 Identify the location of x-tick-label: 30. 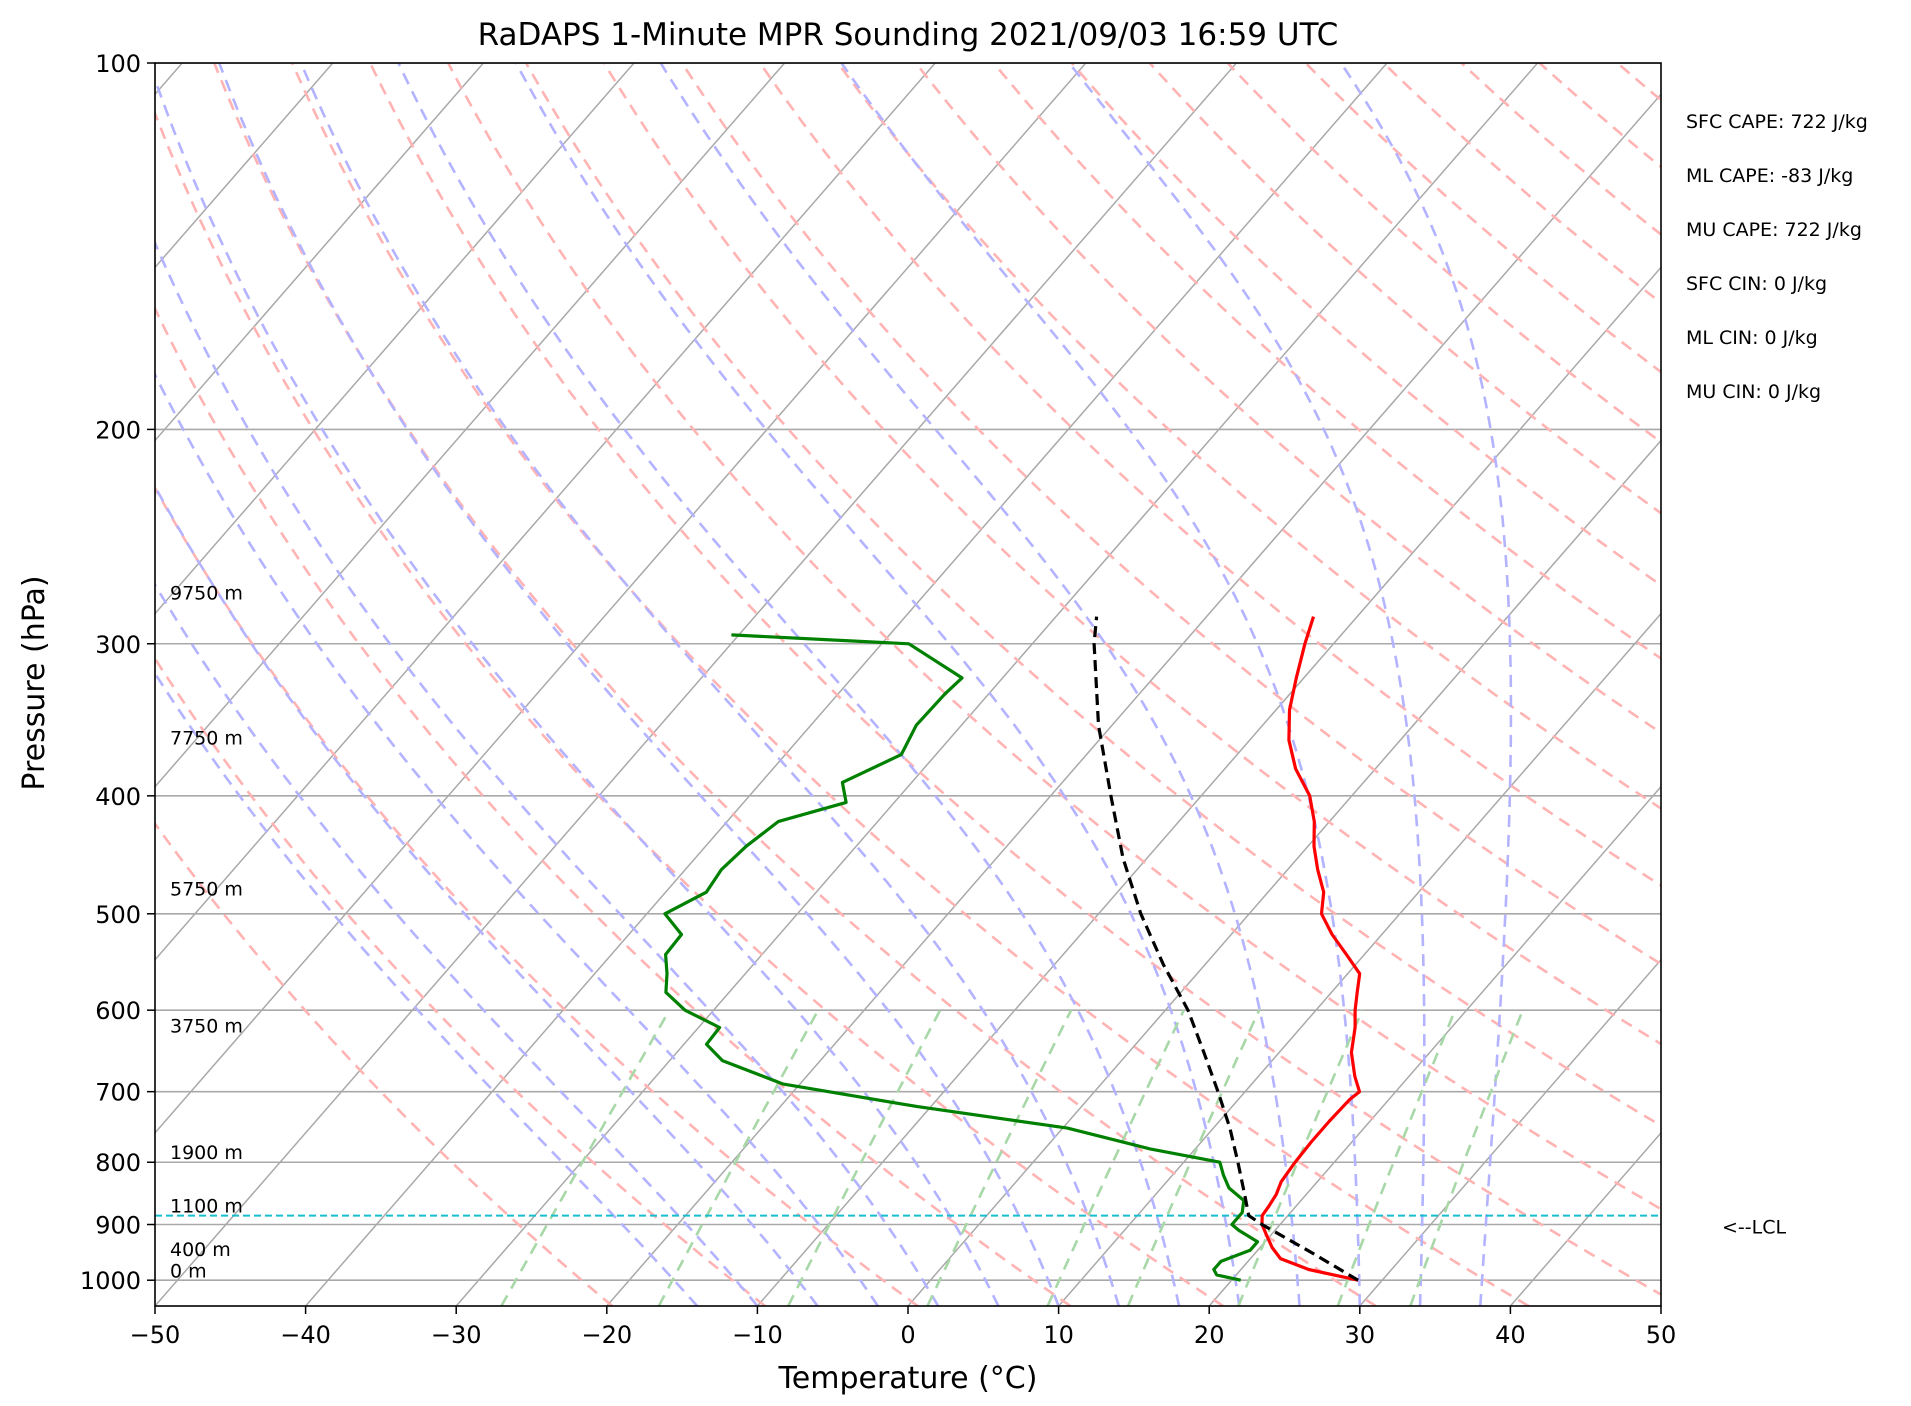
(1360, 1335).